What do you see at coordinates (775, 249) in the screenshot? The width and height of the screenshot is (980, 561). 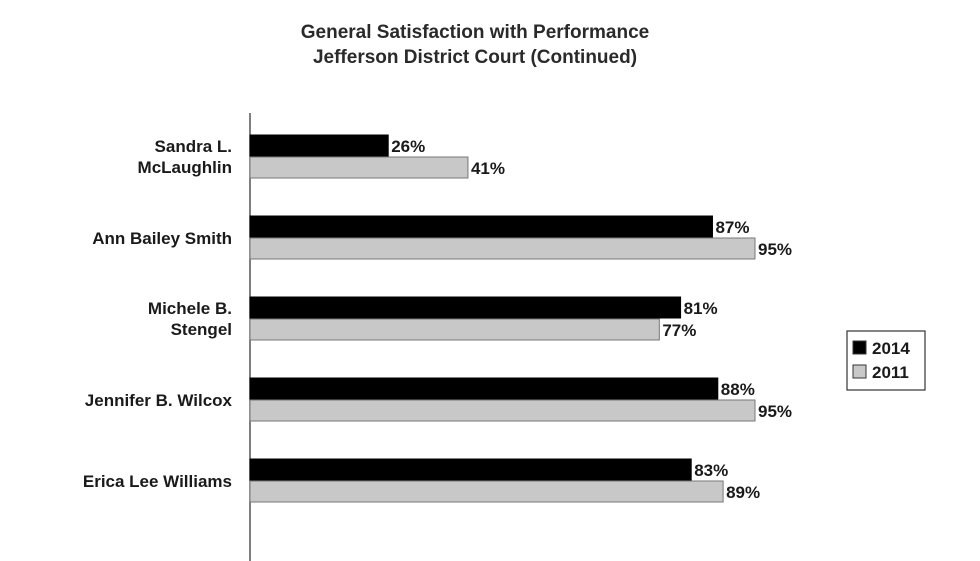 I see `data-label-2011-1: 95%` at bounding box center [775, 249].